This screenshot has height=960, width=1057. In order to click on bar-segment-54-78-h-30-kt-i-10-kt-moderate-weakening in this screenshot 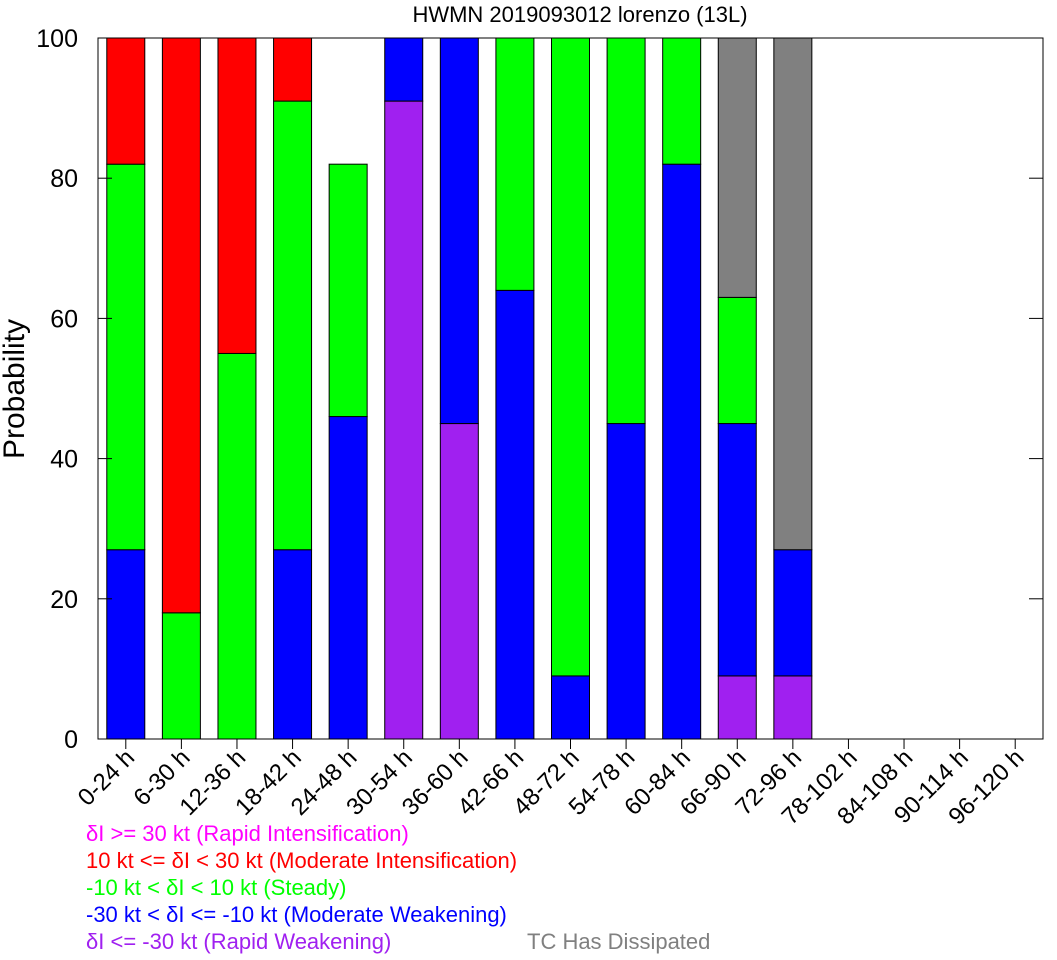, I will do `click(626, 581)`.